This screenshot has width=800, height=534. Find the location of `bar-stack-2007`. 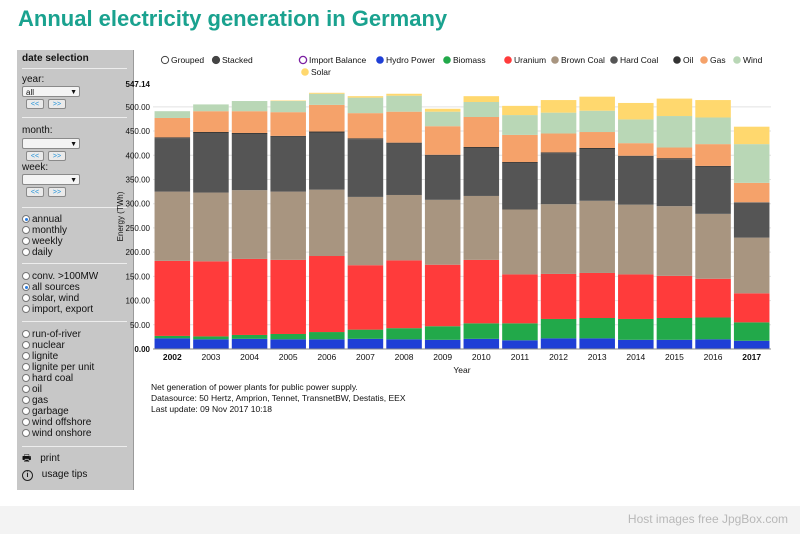

bar-stack-2007 is located at coordinates (365, 222).